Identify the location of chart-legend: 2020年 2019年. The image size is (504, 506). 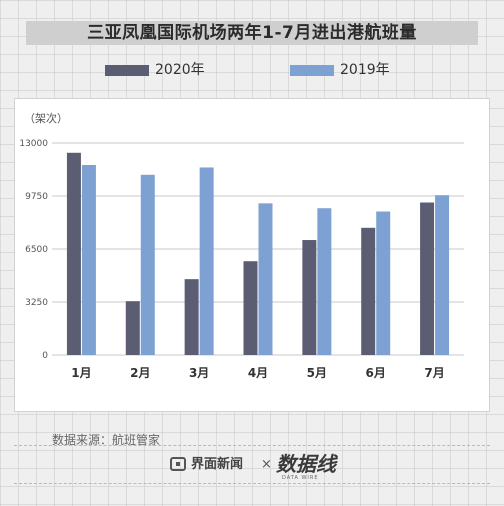
(252, 70).